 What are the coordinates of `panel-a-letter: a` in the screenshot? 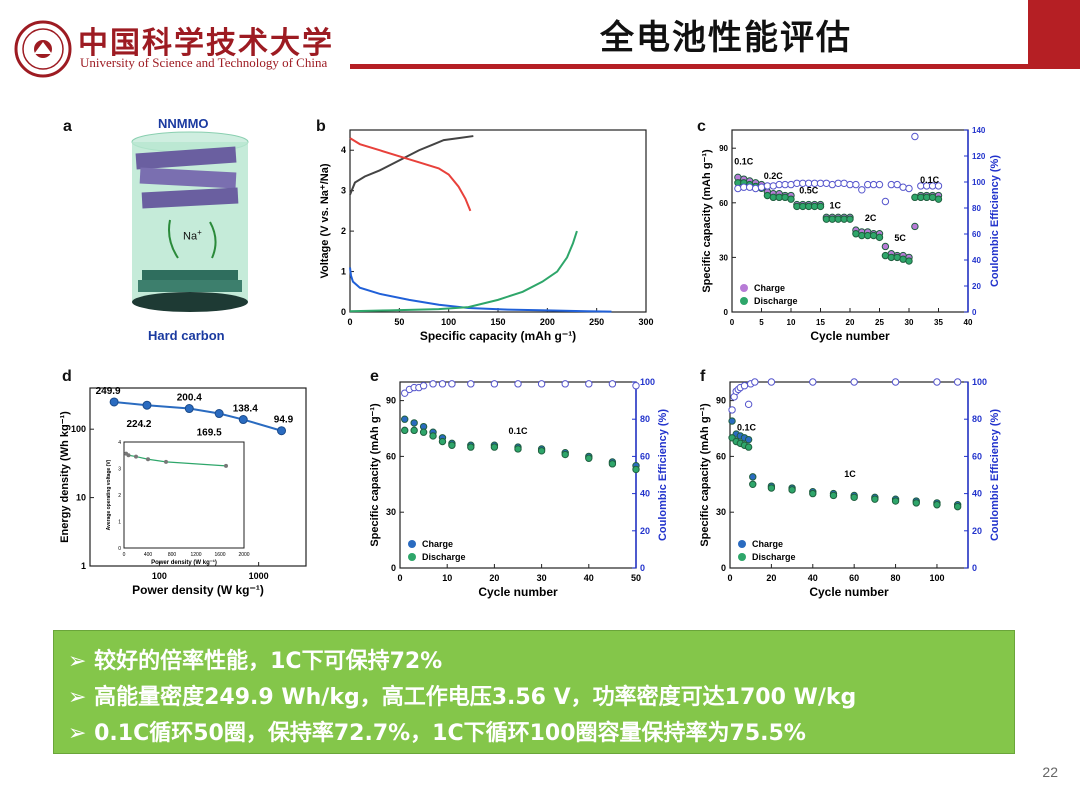 It's located at (67, 126).